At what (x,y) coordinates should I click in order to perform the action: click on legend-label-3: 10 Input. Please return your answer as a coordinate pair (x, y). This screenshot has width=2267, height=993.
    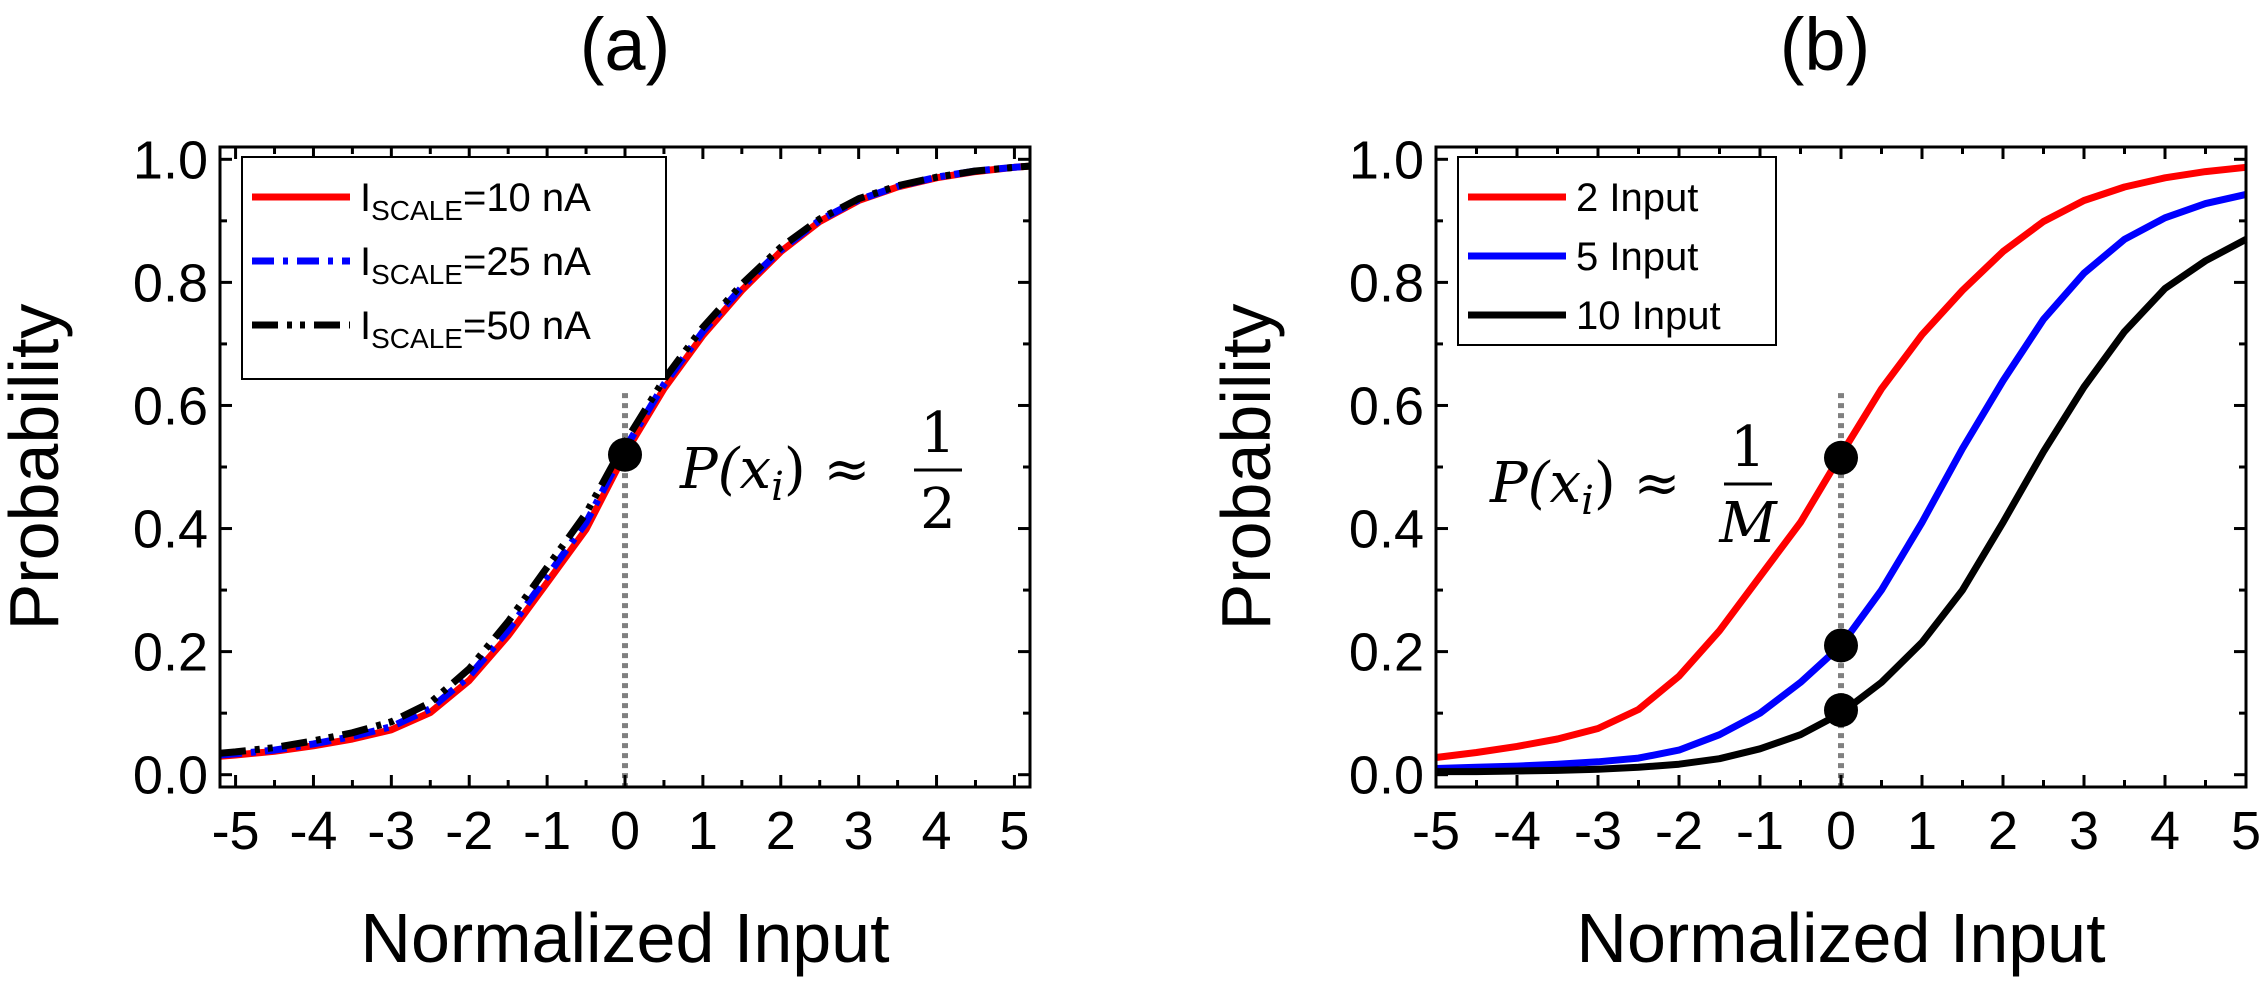
    Looking at the image, I should click on (1648, 316).